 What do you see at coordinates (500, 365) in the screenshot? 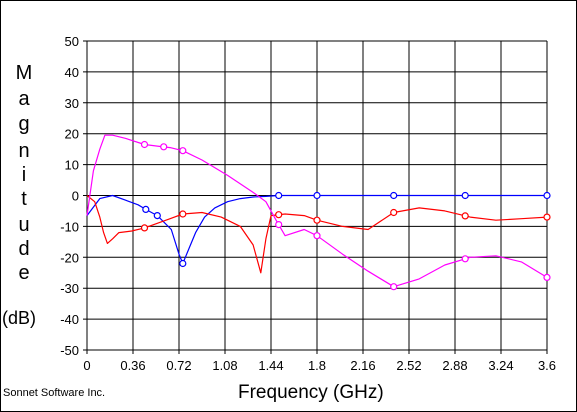
I see `x-tick-label: 3.24` at bounding box center [500, 365].